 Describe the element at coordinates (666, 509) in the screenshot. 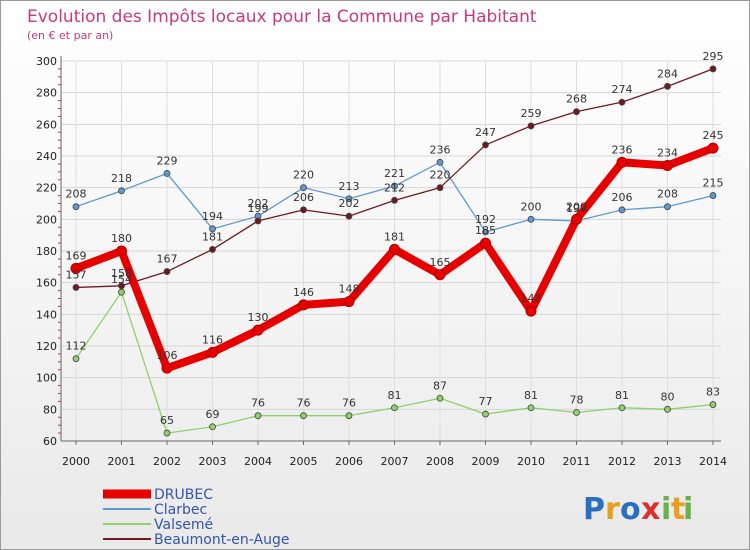

I see `logo-letter: i` at that location.